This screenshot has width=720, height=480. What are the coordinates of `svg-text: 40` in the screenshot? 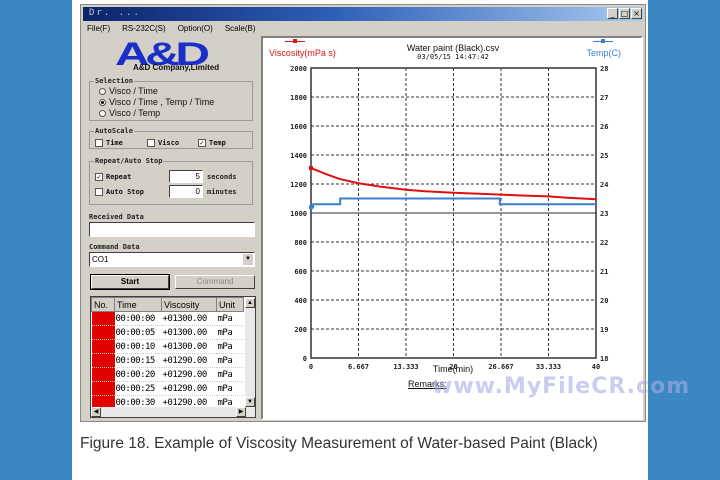 It's located at (596, 367).